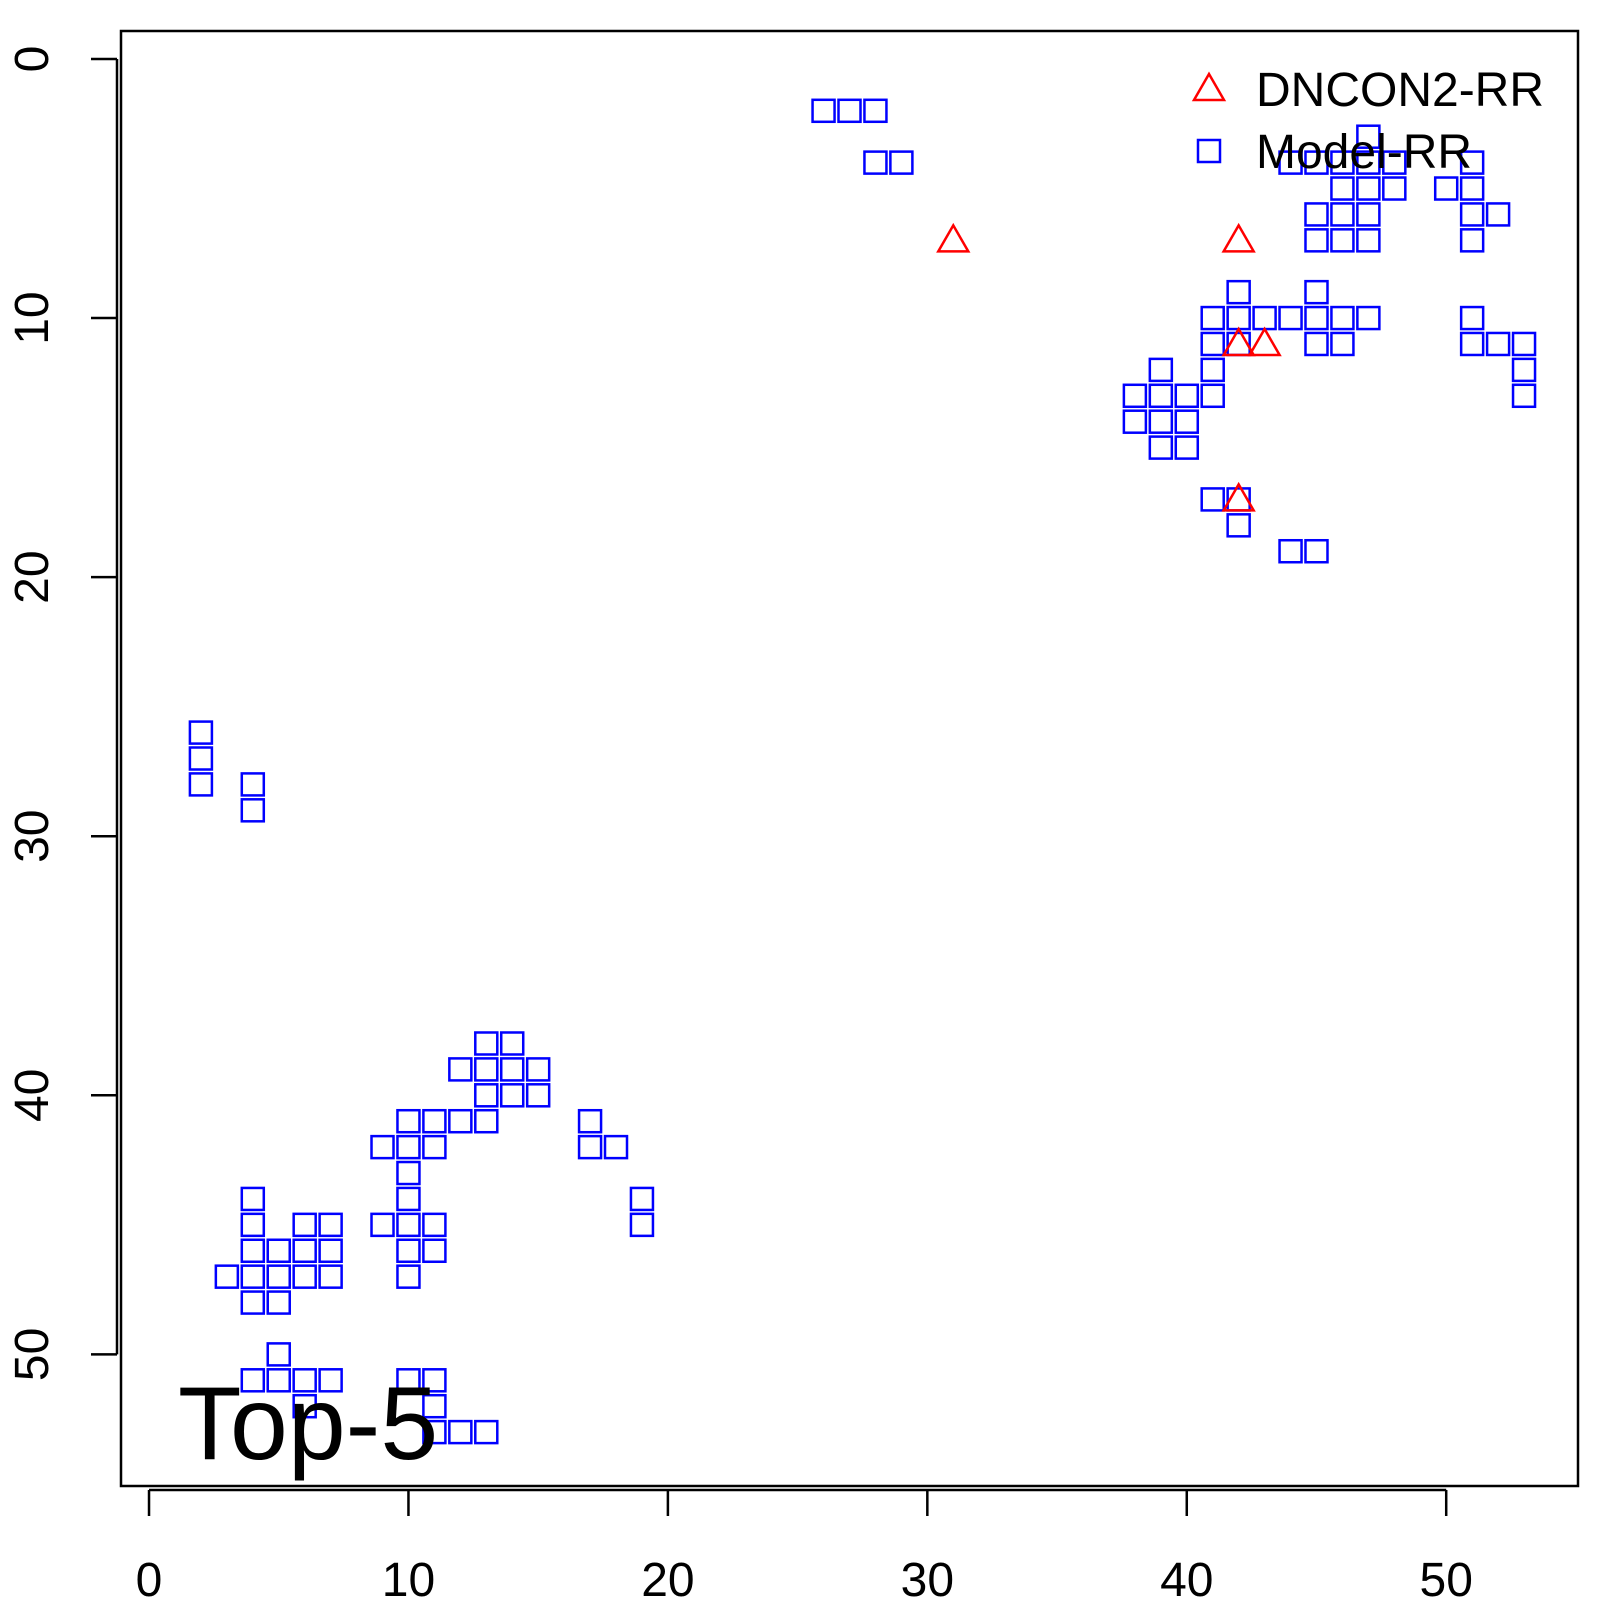 The width and height of the screenshot is (1600, 1600). I want to click on x-tick-label: 40, so click(1186, 1577).